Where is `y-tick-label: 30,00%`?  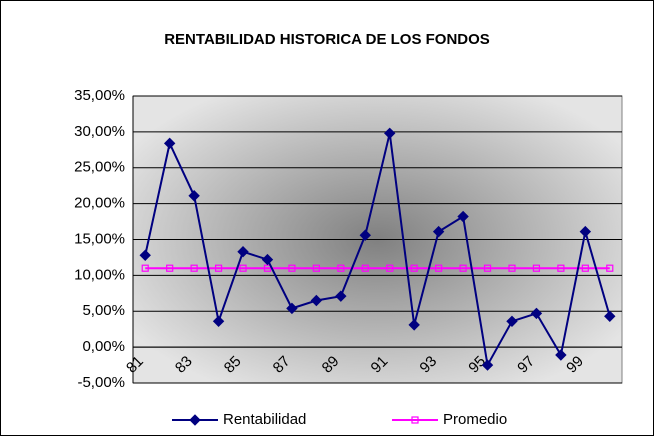
y-tick-label: 30,00% is located at coordinates (99, 131).